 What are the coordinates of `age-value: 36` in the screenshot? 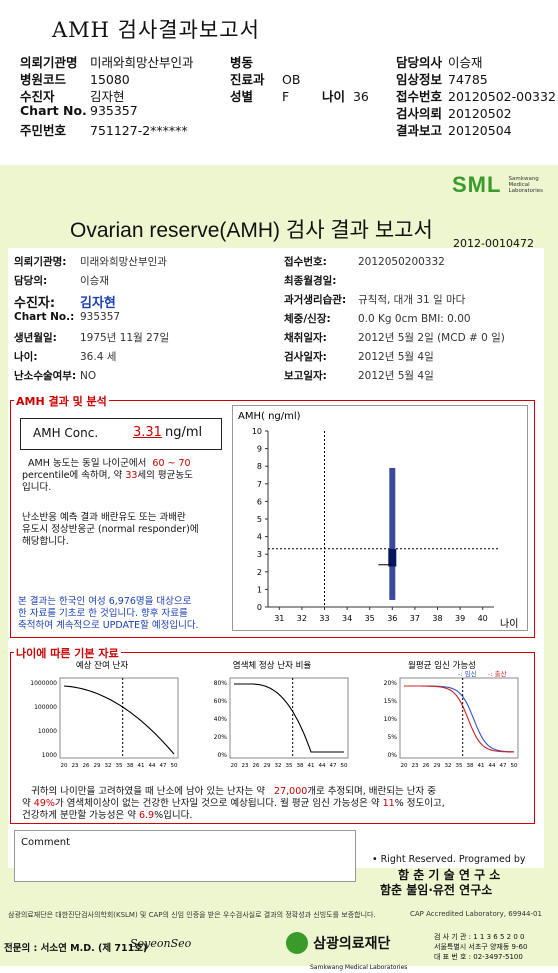 It's located at (360, 96).